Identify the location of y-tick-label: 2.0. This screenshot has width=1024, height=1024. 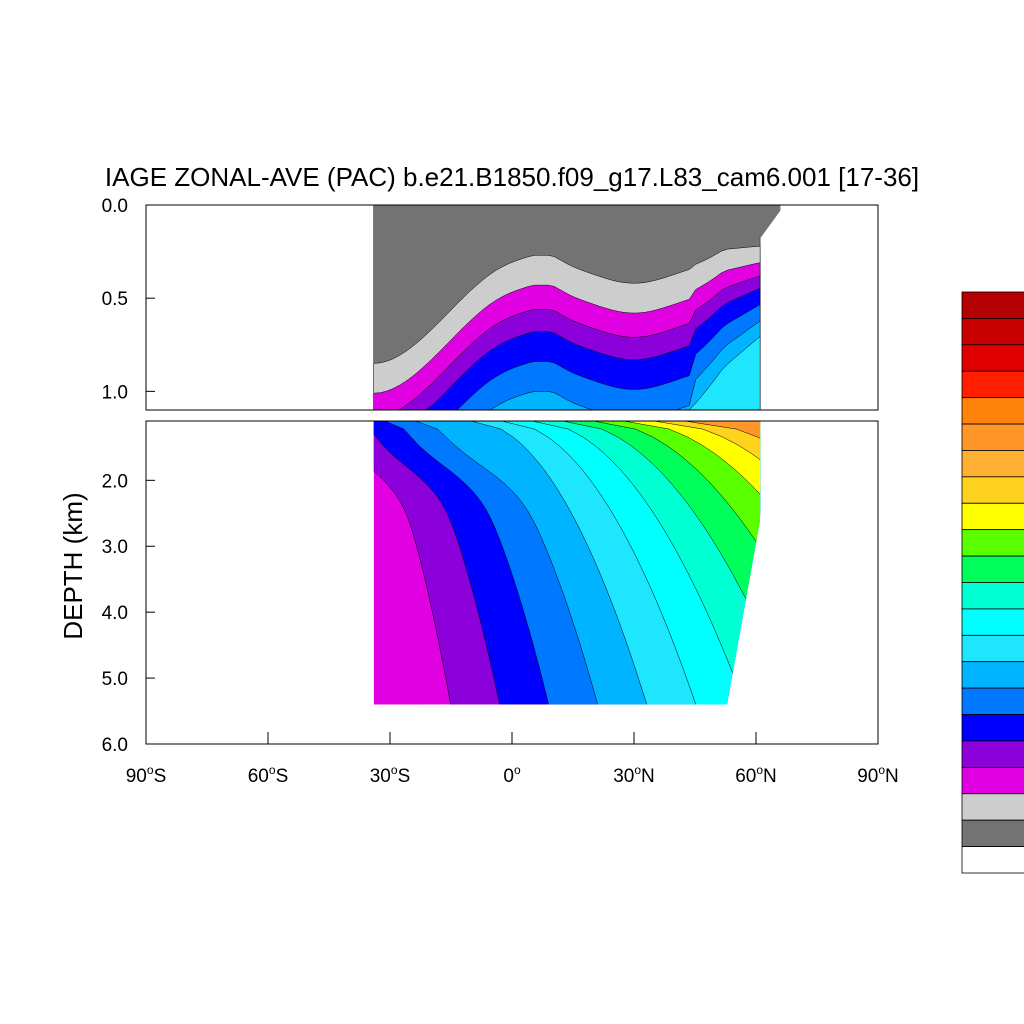
(115, 481).